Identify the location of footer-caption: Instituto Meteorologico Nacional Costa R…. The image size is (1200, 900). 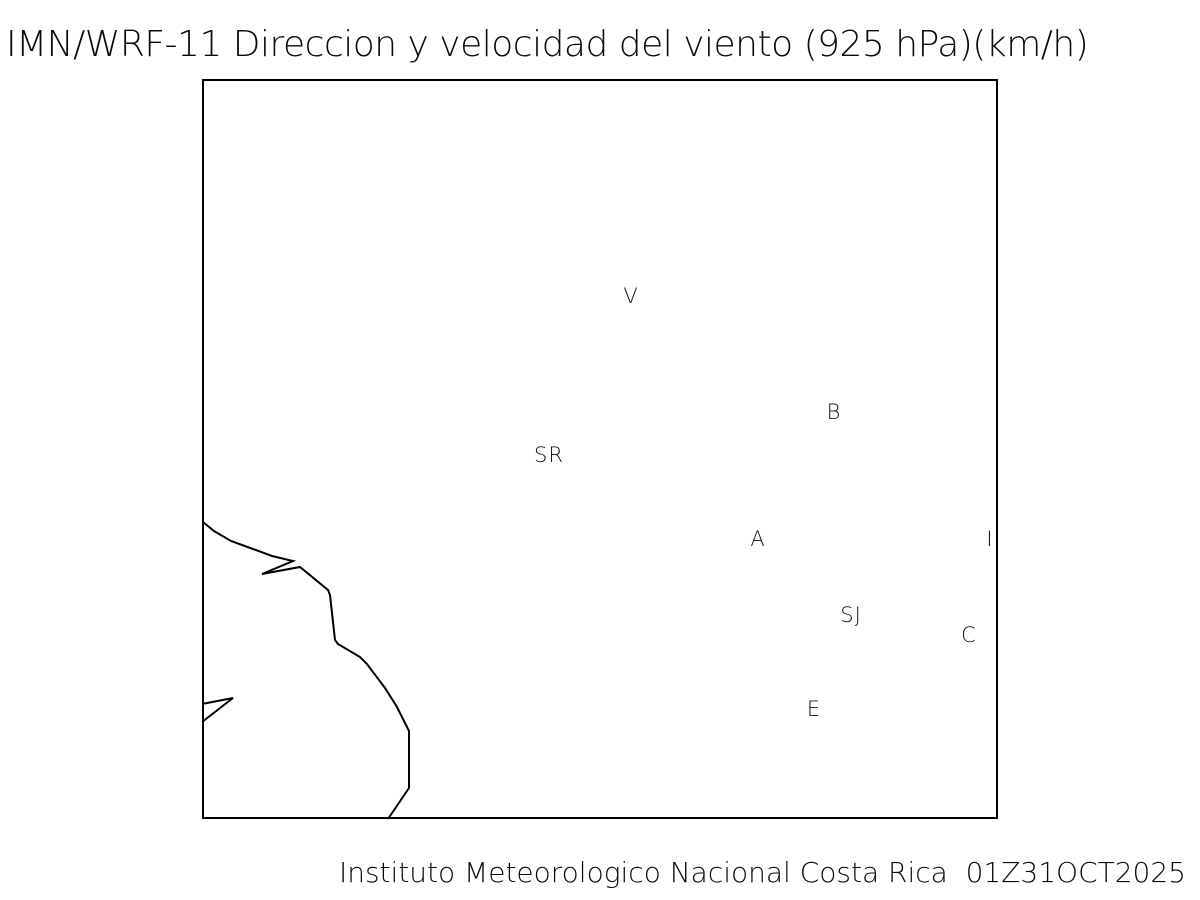
(762, 872).